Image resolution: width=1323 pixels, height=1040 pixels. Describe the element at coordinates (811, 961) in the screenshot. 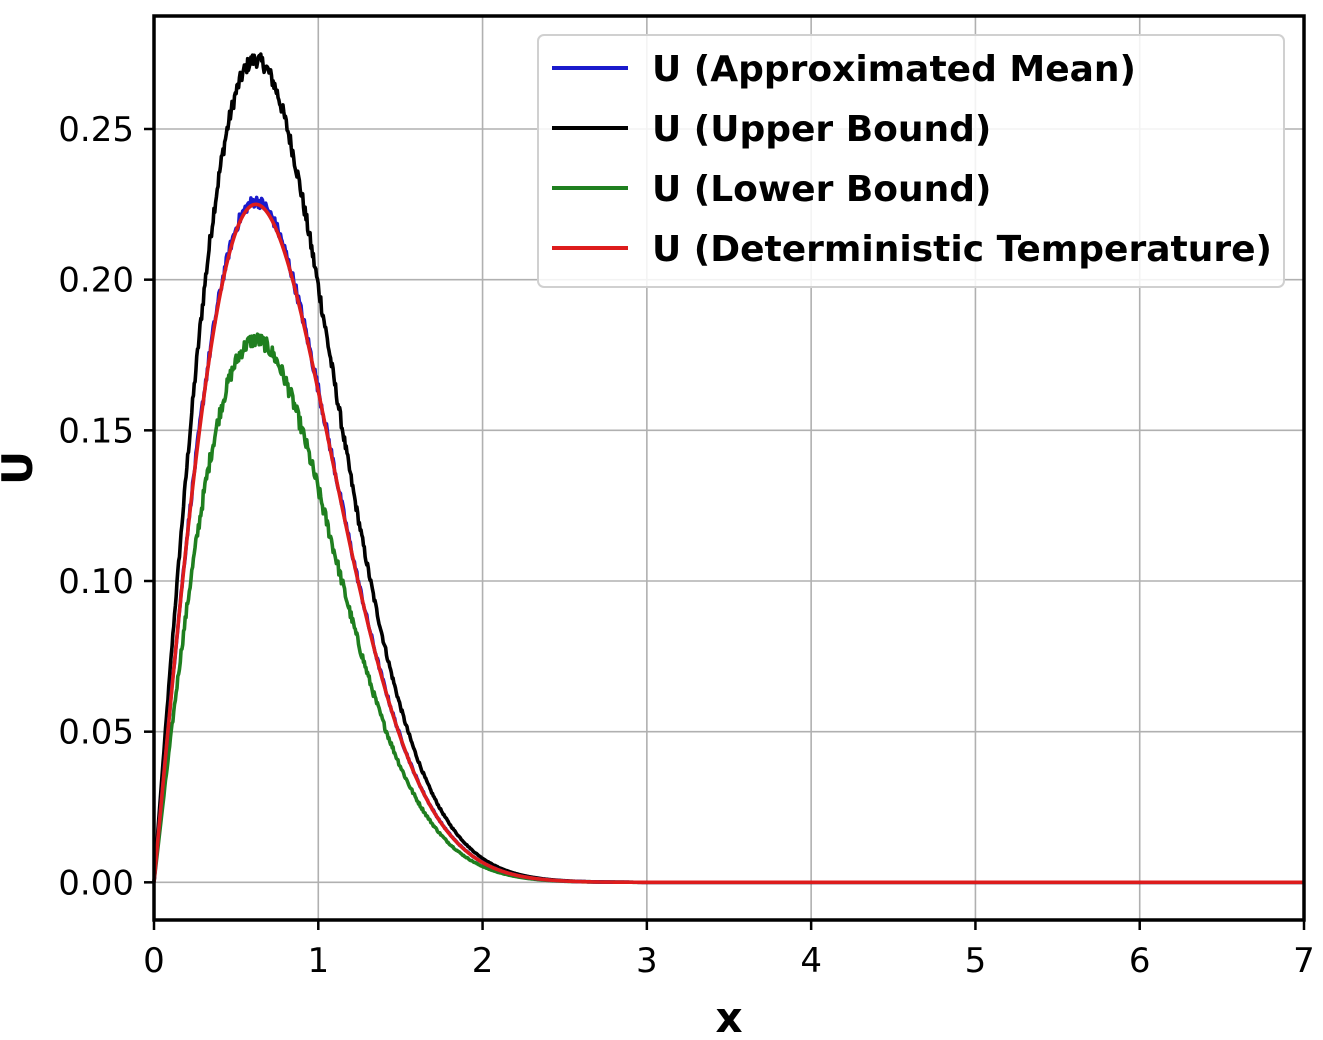

I see `x-tick-label-4: 4` at that location.